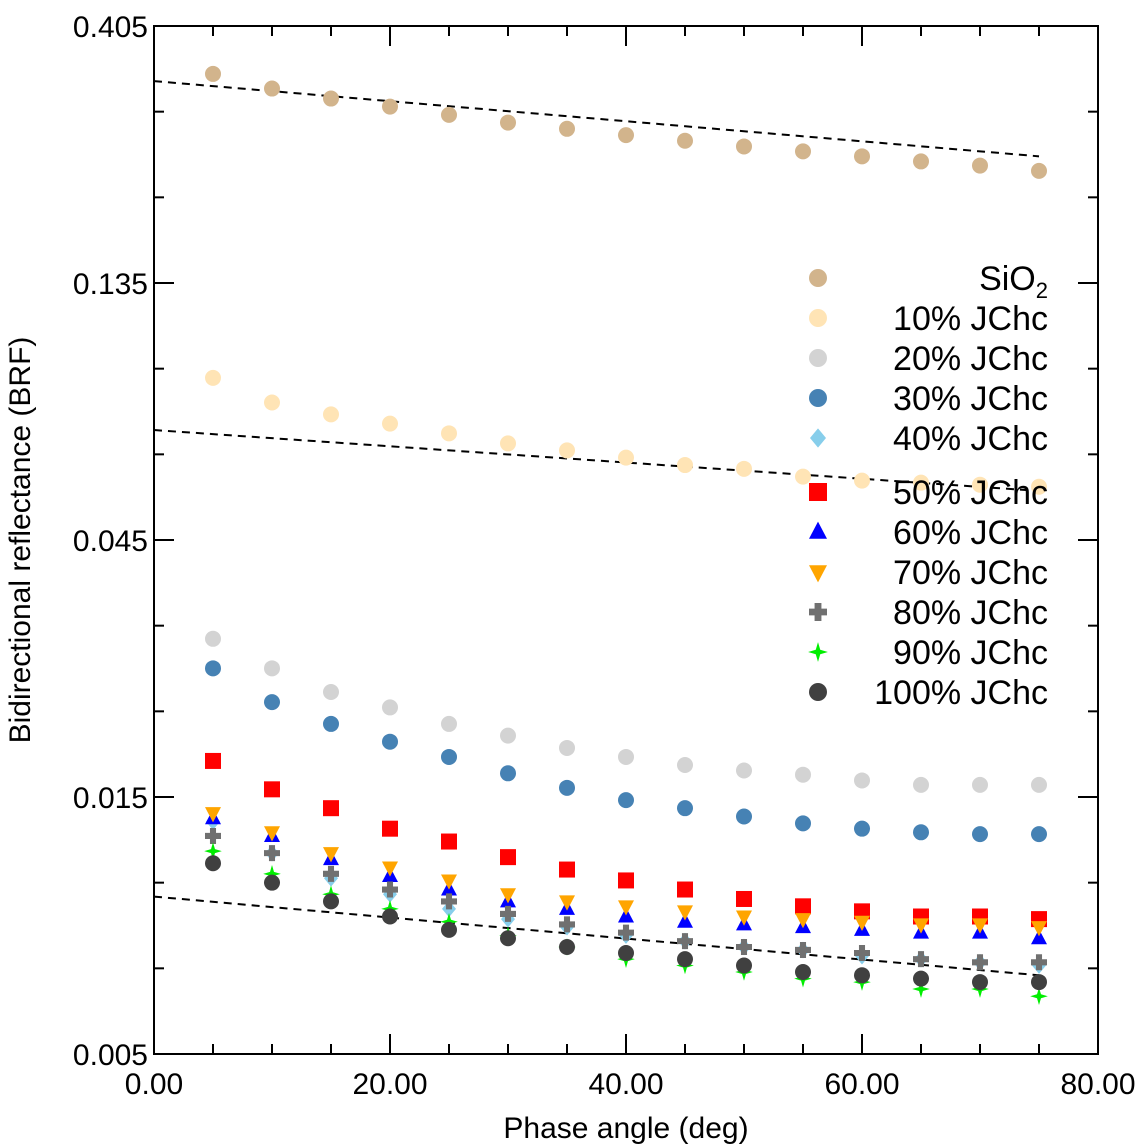  Describe the element at coordinates (970, 493) in the screenshot. I see `legend-label: 50% JChc` at that location.